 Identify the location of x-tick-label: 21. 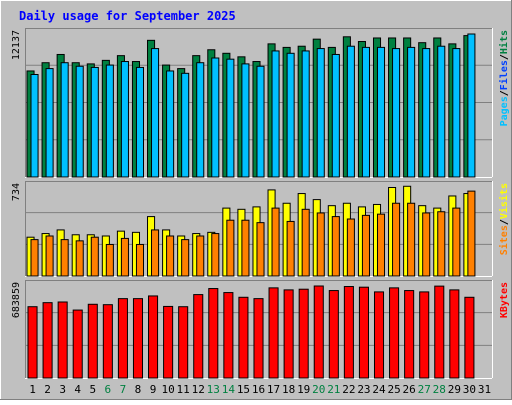
(333, 389).